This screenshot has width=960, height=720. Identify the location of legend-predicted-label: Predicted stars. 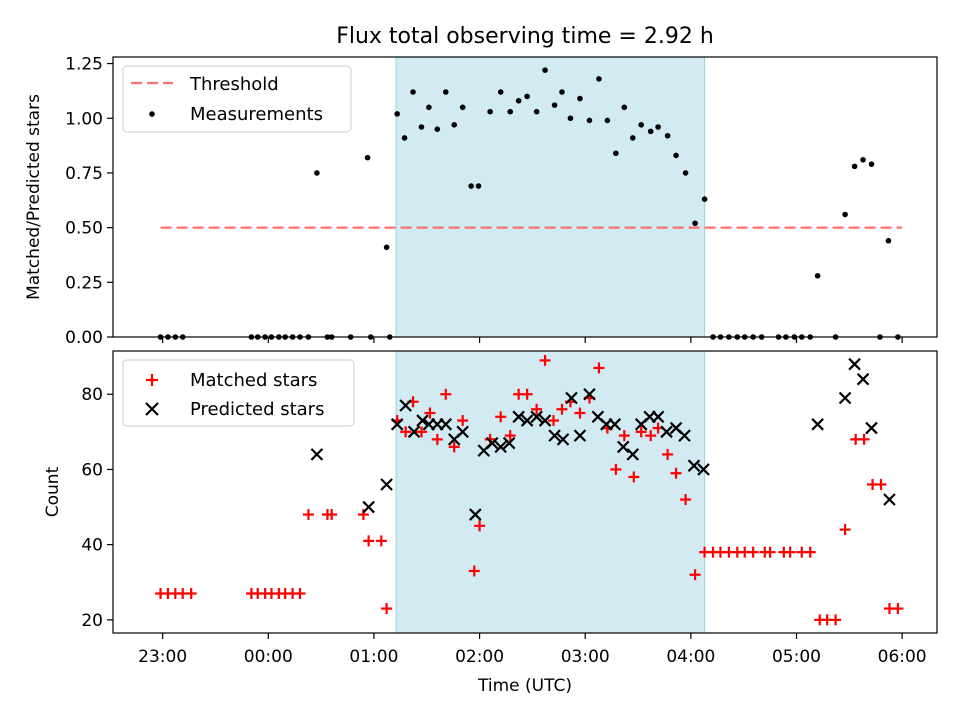
(257, 409).